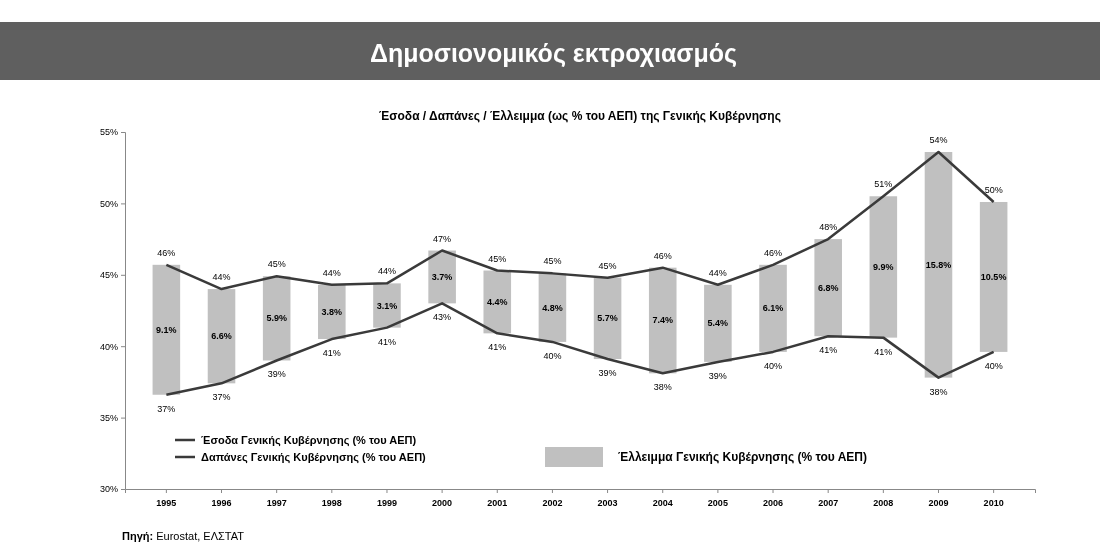 This screenshot has height=556, width=1107. Describe the element at coordinates (331, 502) in the screenshot. I see `x-tick-label: 1998` at that location.